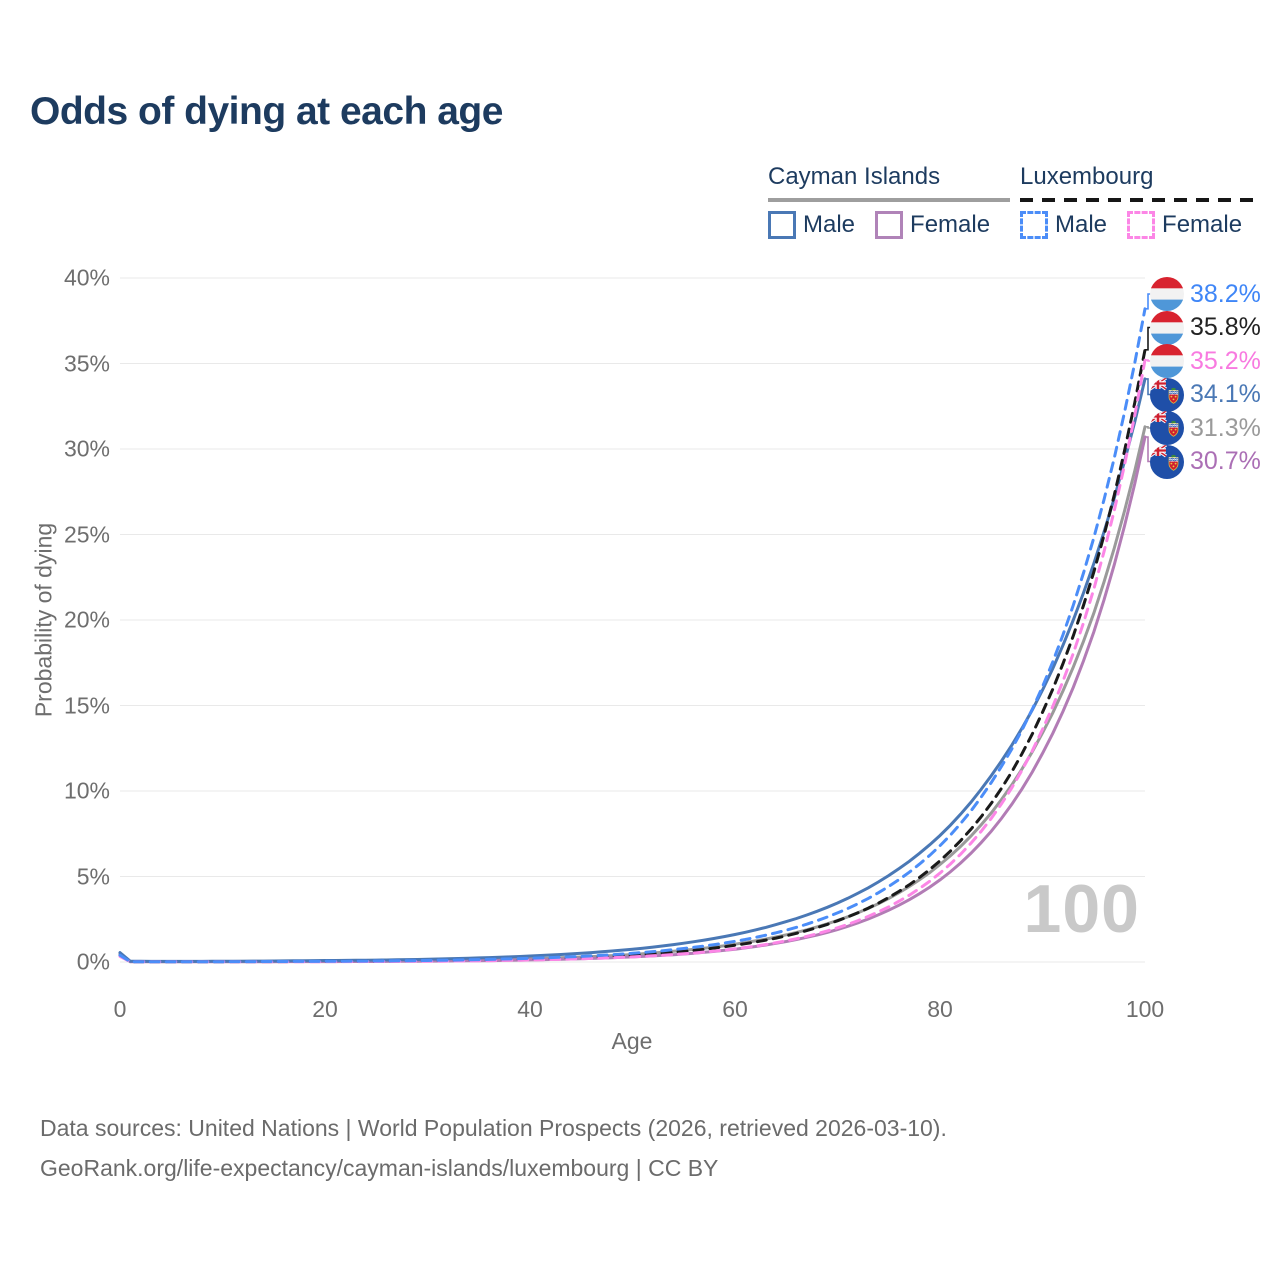  What do you see at coordinates (86, 705) in the screenshot?
I see `y-tick-label: 15%` at bounding box center [86, 705].